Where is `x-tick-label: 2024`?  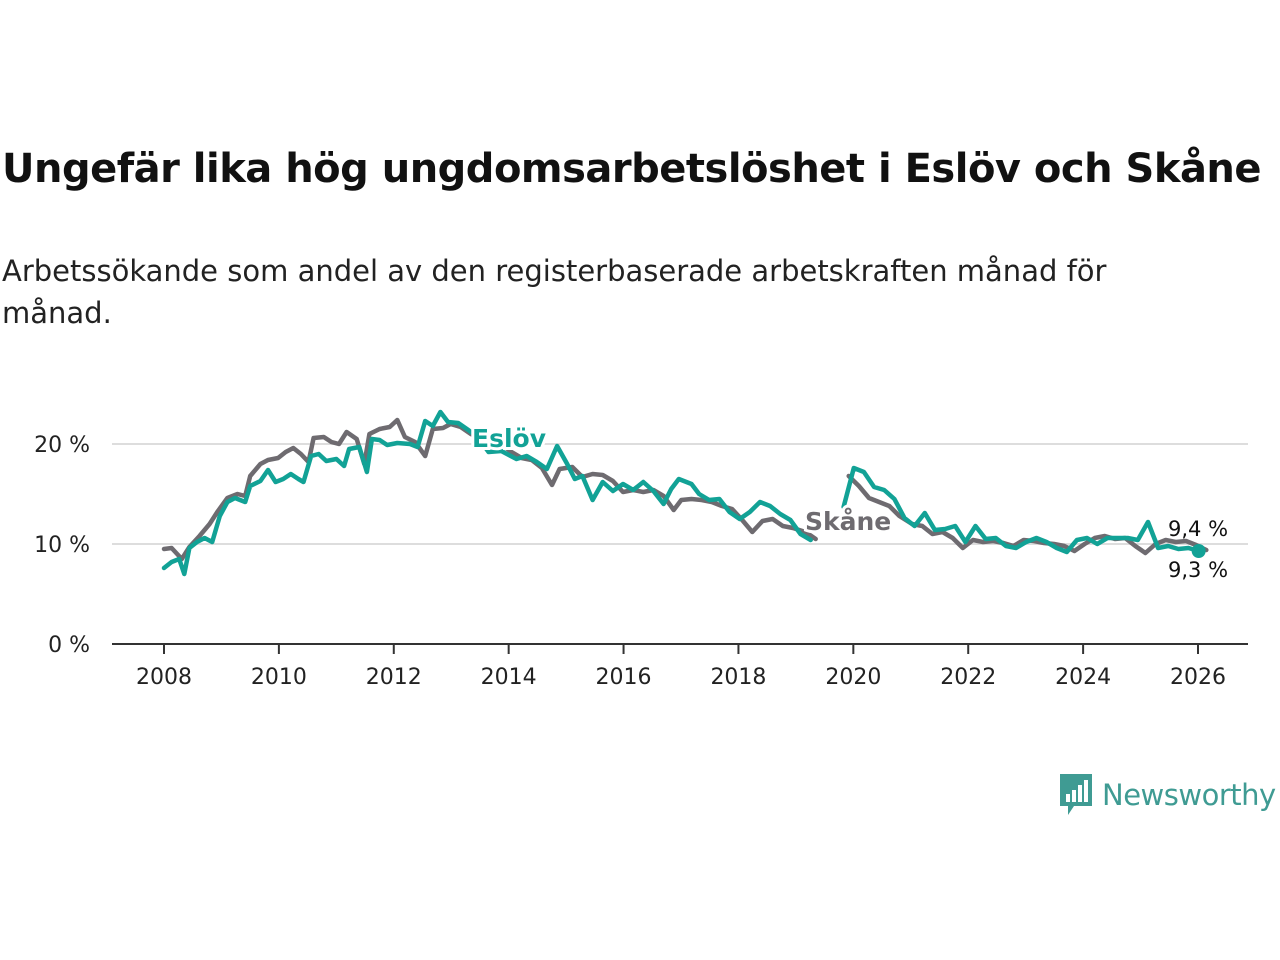 x-tick-label: 2024 is located at coordinates (1083, 677).